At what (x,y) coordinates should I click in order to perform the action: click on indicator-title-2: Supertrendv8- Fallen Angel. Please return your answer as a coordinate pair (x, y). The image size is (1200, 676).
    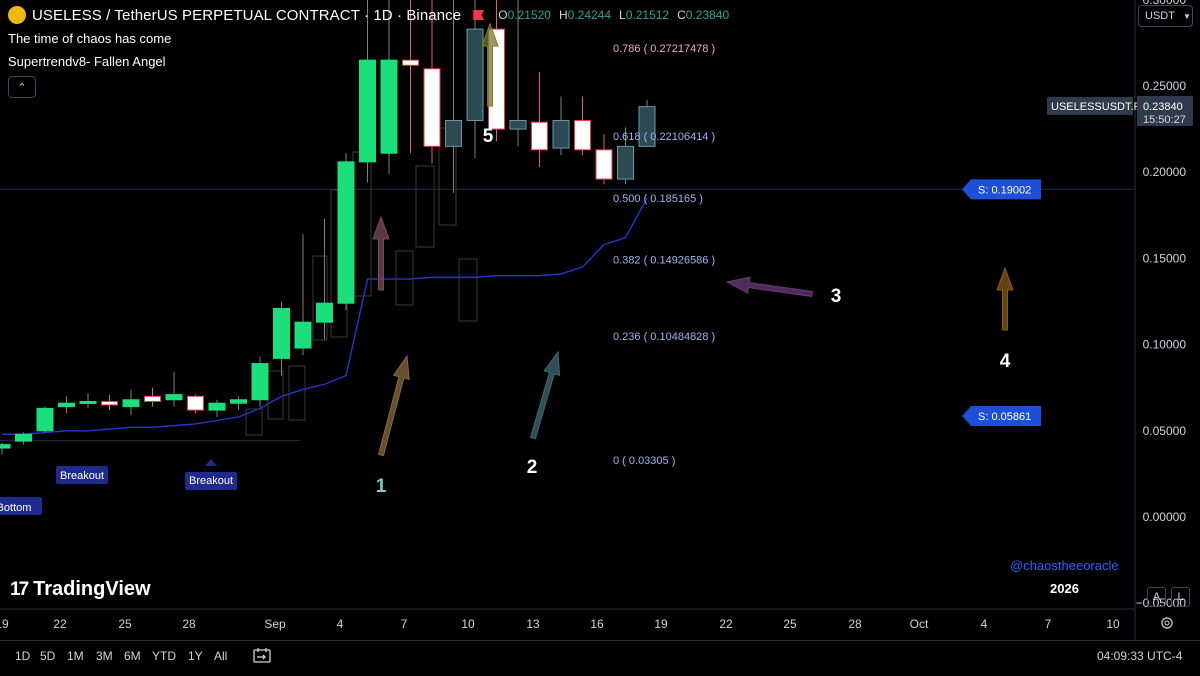
    Looking at the image, I should click on (87, 61).